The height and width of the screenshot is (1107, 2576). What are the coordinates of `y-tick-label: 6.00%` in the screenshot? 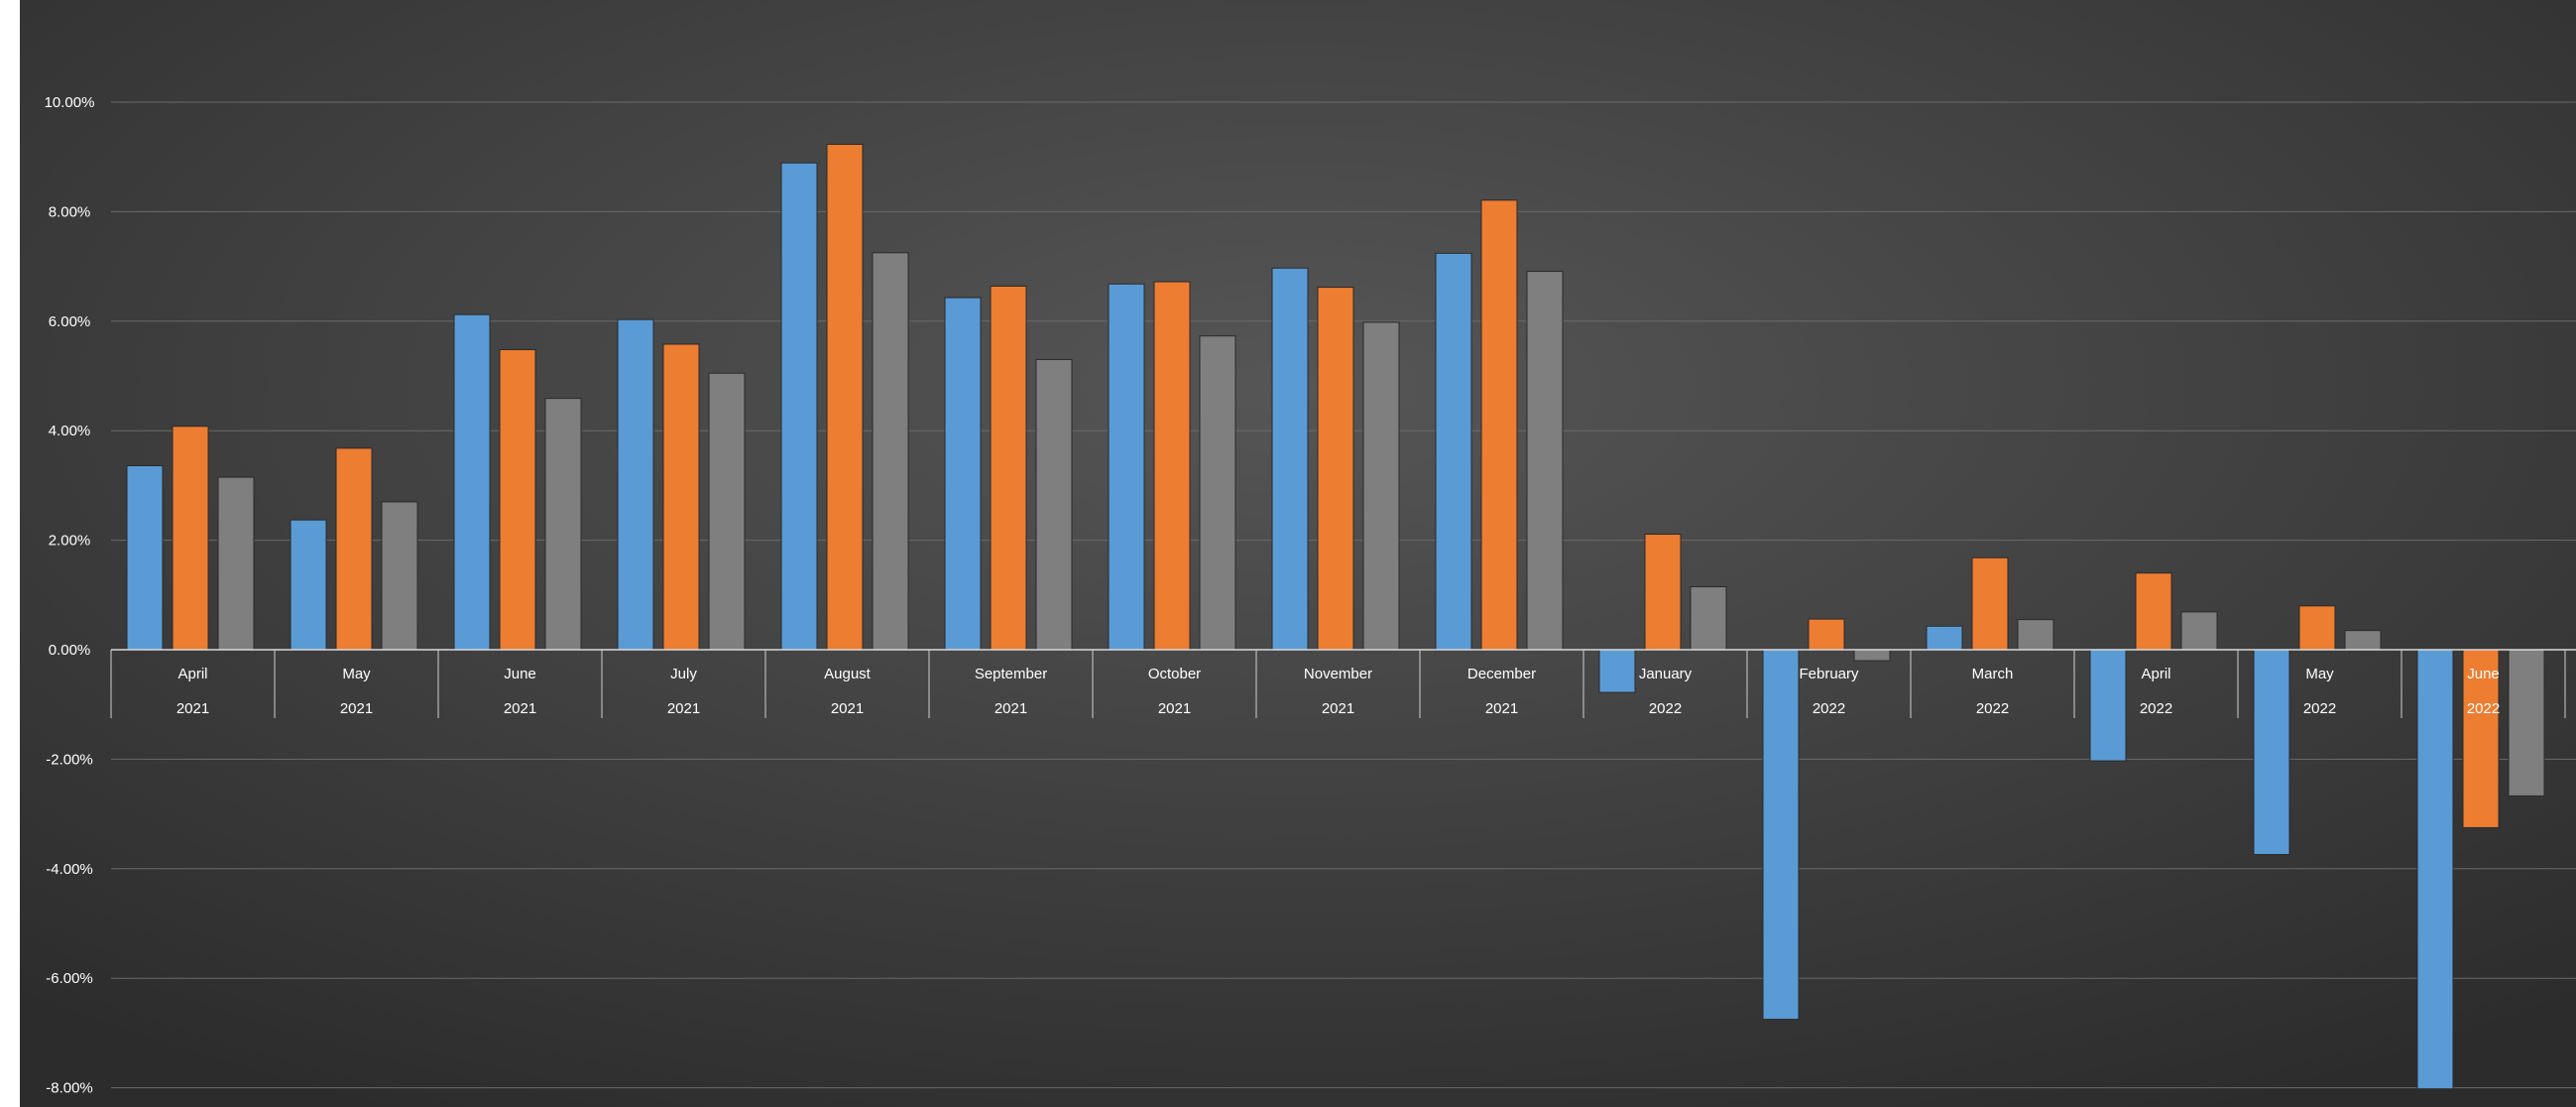 It's located at (70, 321).